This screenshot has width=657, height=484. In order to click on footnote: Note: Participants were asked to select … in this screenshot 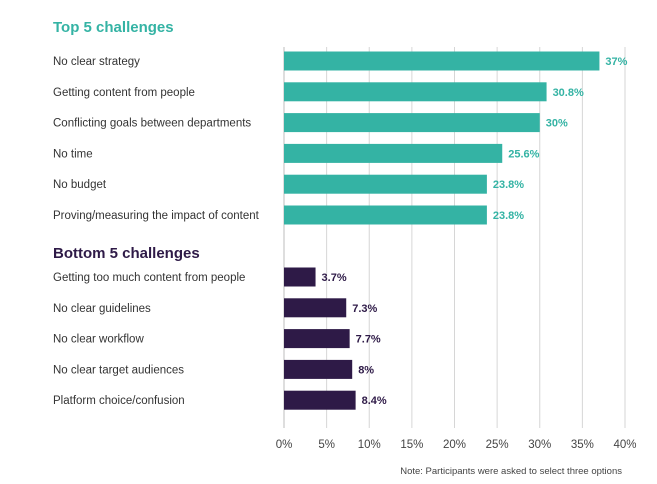, I will do `click(511, 471)`.